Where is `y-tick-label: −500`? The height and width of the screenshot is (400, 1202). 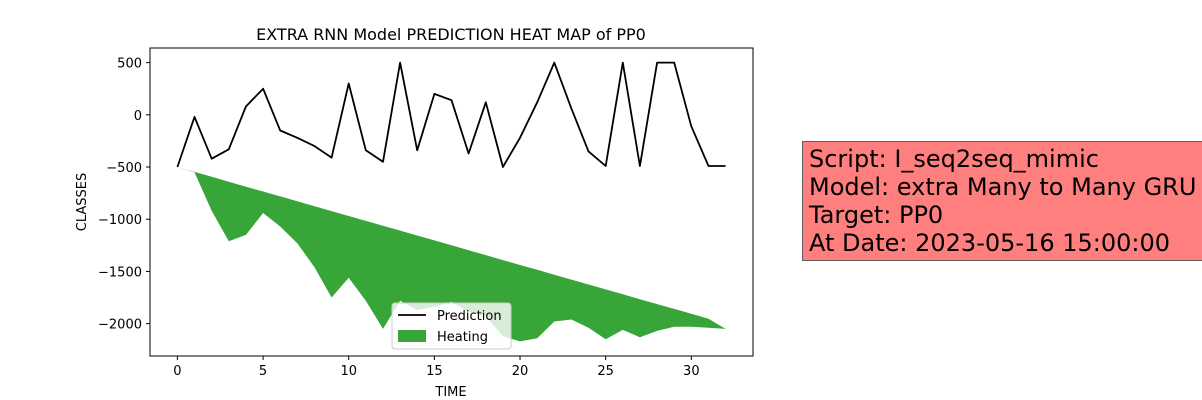
y-tick-label: −500 is located at coordinates (124, 168).